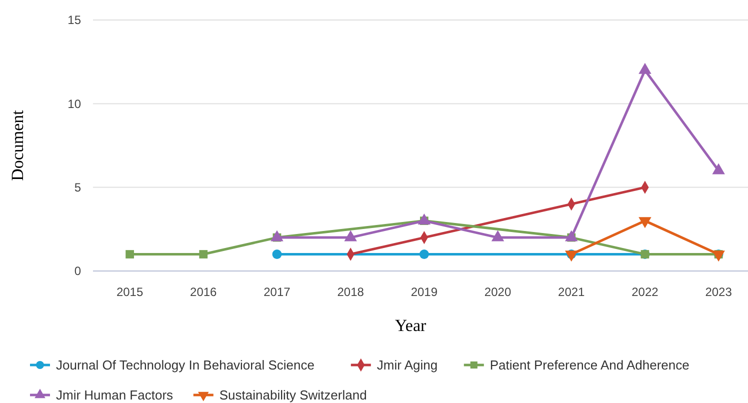 This screenshot has height=403, width=748. What do you see at coordinates (424, 292) in the screenshot?
I see `x-tick-label: 2019` at bounding box center [424, 292].